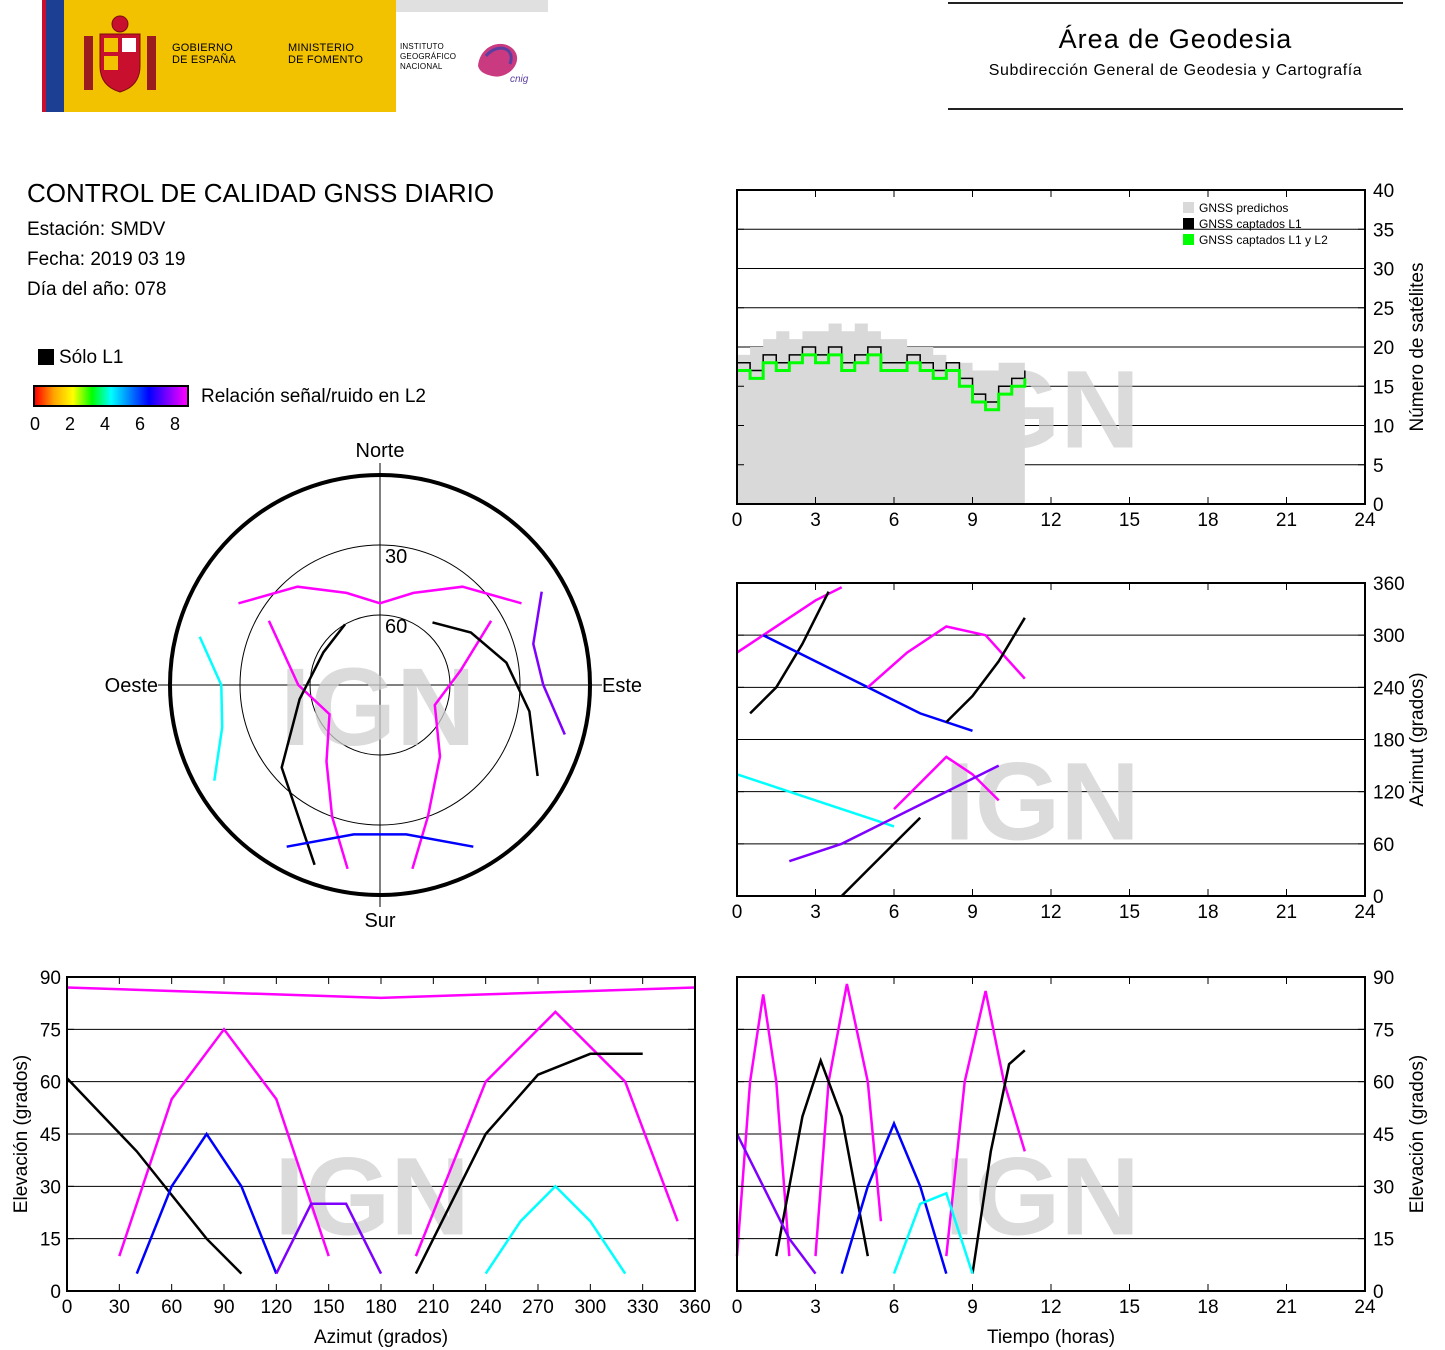 This screenshot has height=1350, width=1445. I want to click on skyplot-east-label: Este, so click(622, 686).